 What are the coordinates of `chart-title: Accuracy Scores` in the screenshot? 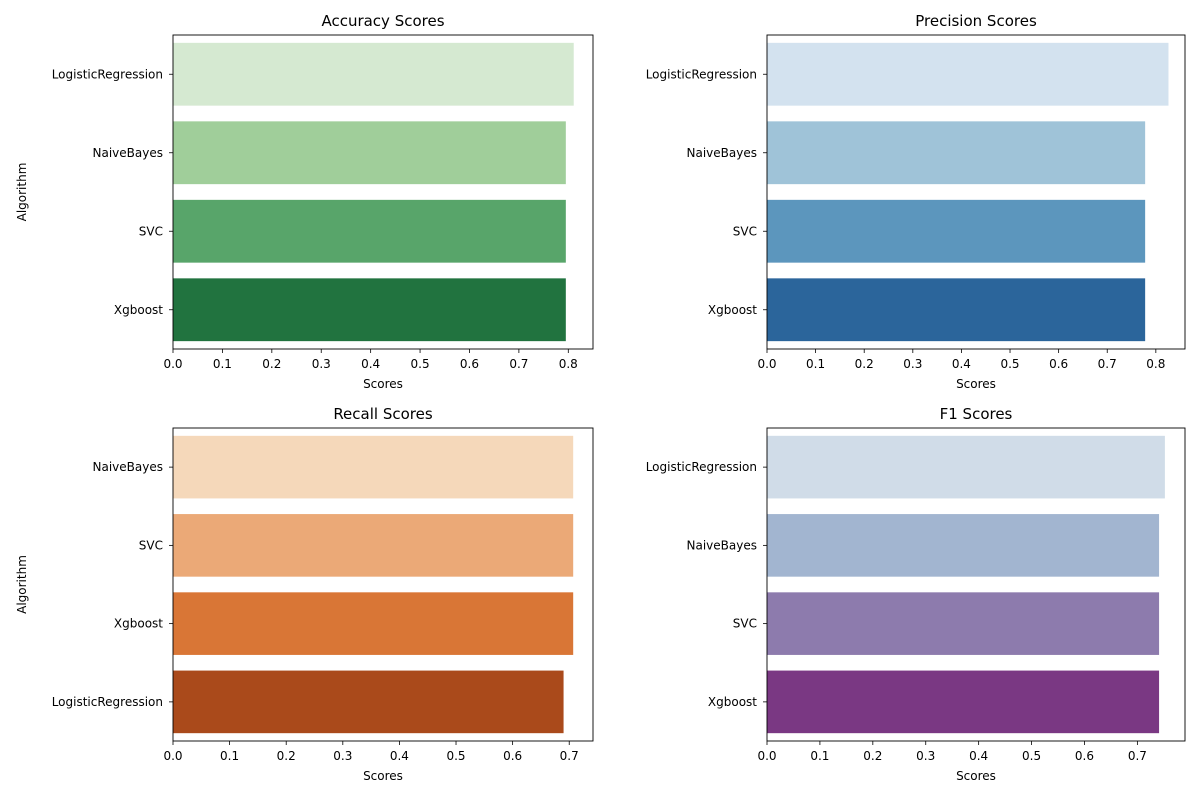 It's located at (382, 21).